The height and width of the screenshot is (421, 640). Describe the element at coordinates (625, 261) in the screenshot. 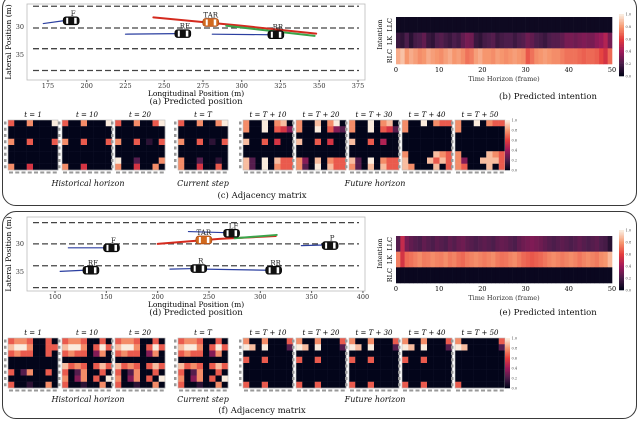

I see `intention-colorbar: 0.00.20.40.60.81.0` at that location.